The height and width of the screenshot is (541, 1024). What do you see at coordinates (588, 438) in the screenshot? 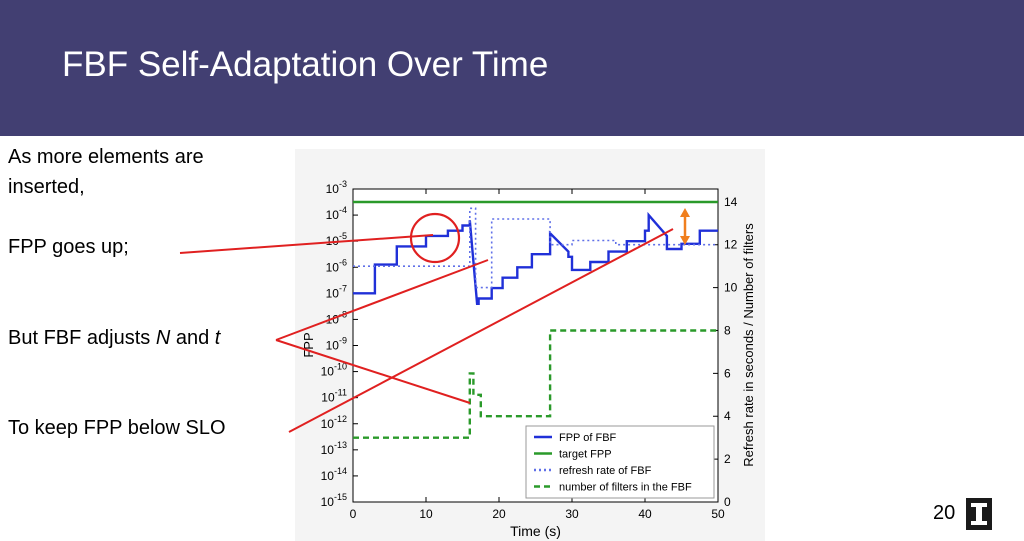
I see `legend-entry: FPP of FBF` at bounding box center [588, 438].